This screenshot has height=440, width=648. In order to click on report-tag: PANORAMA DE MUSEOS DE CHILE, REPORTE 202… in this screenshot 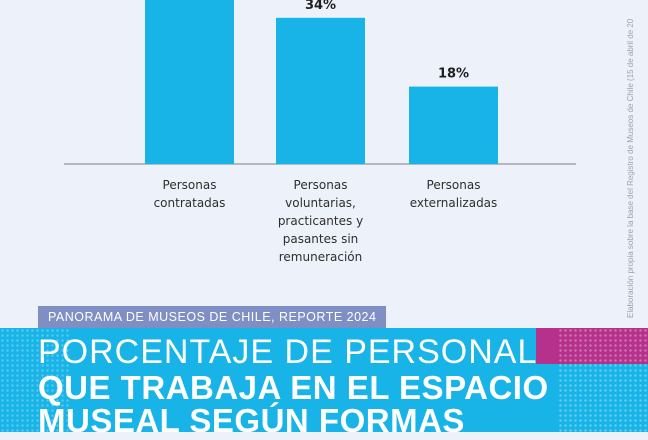, I will do `click(212, 317)`.